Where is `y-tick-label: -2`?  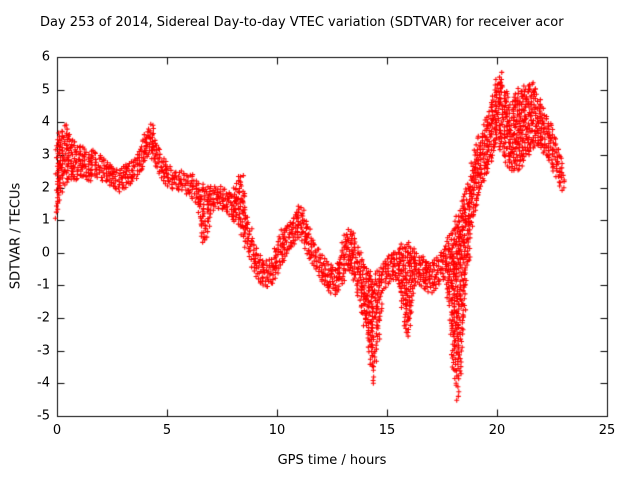 y-tick-label: -2 is located at coordinates (43, 318).